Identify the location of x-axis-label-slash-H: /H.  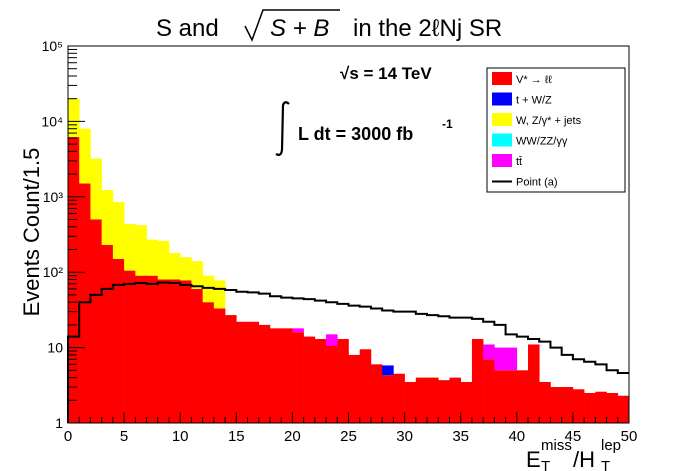
(584, 459).